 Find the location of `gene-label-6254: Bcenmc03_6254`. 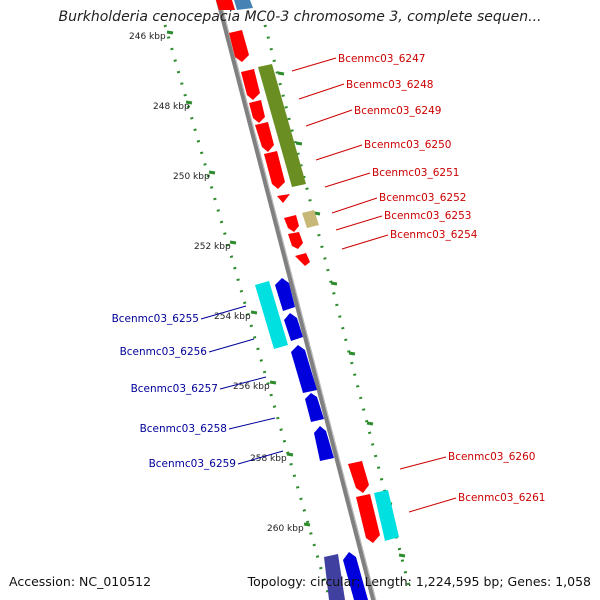

gene-label-6254: Bcenmc03_6254 is located at coordinates (434, 235).